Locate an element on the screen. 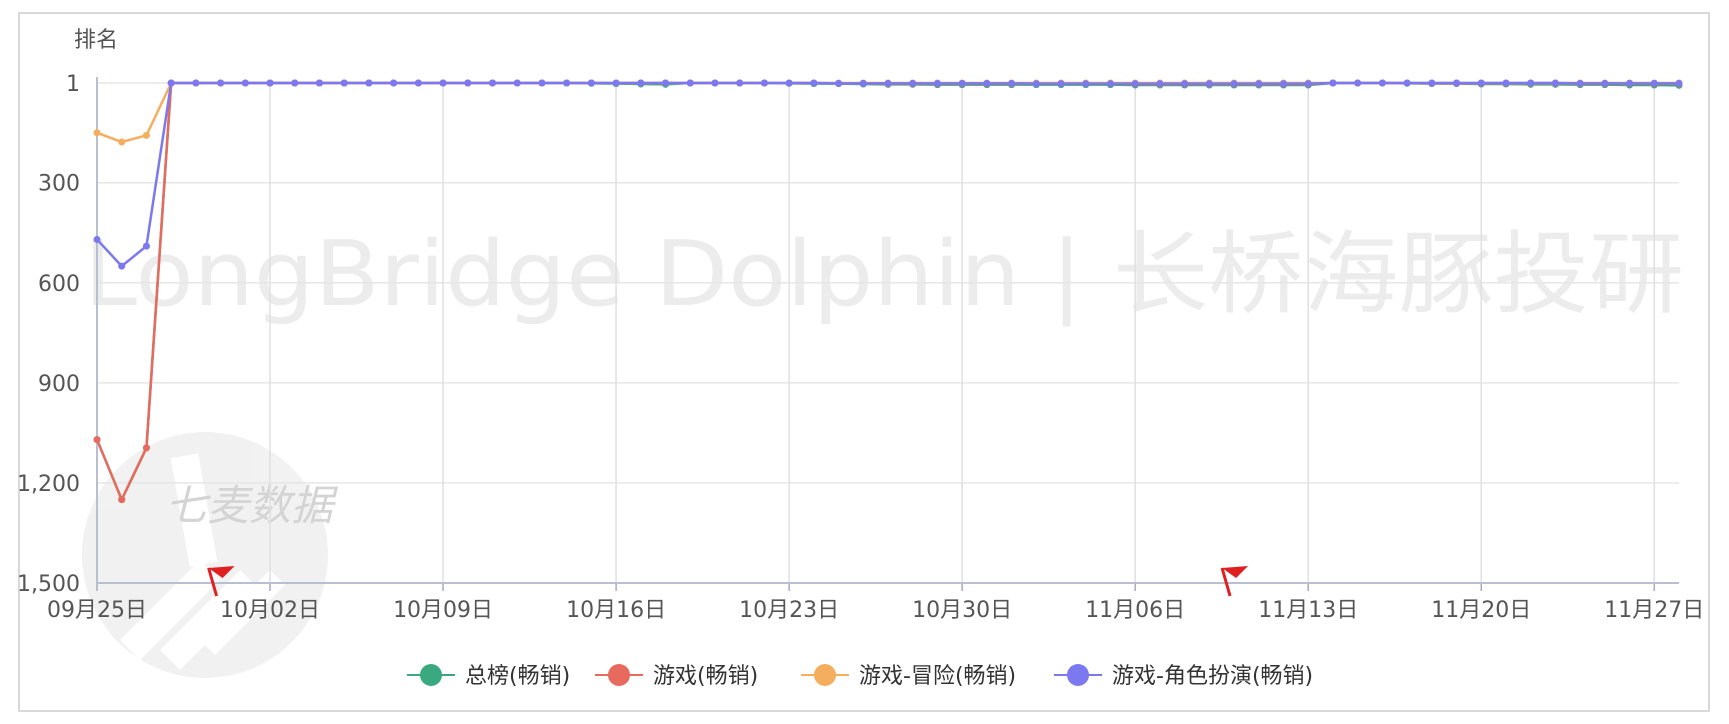 This screenshot has width=1729, height=724. x-tick-label: 10月09日 is located at coordinates (443, 610).